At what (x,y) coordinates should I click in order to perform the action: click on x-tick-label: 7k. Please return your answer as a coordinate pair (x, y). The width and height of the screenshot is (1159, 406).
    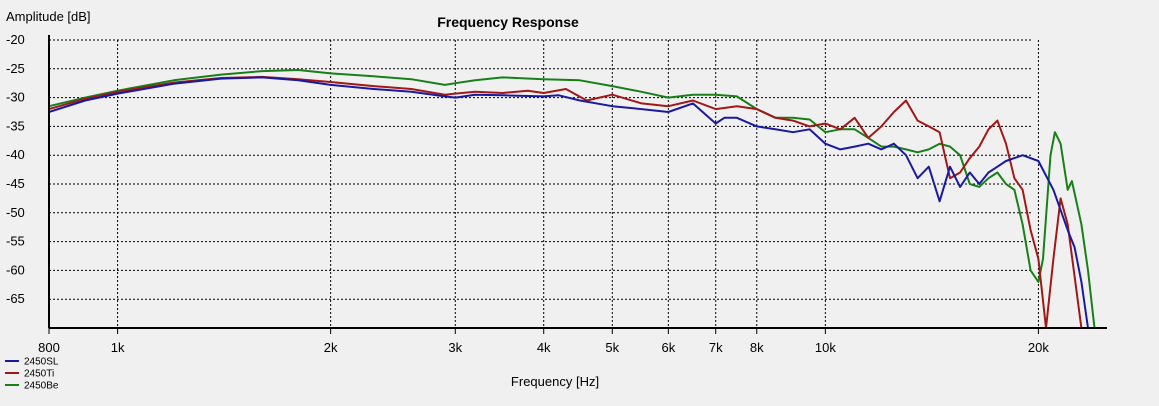
    Looking at the image, I should click on (716, 347).